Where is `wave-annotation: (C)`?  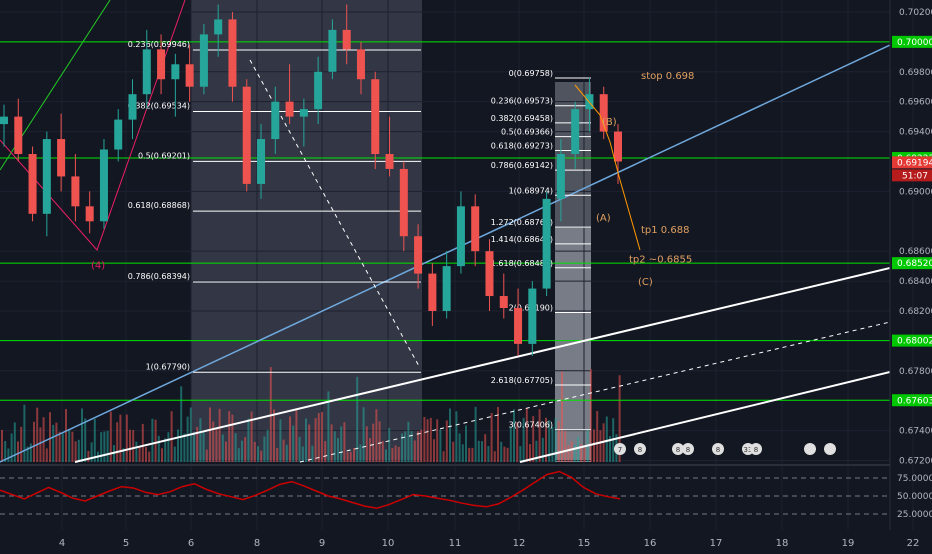
wave-annotation: (C) is located at coordinates (645, 282).